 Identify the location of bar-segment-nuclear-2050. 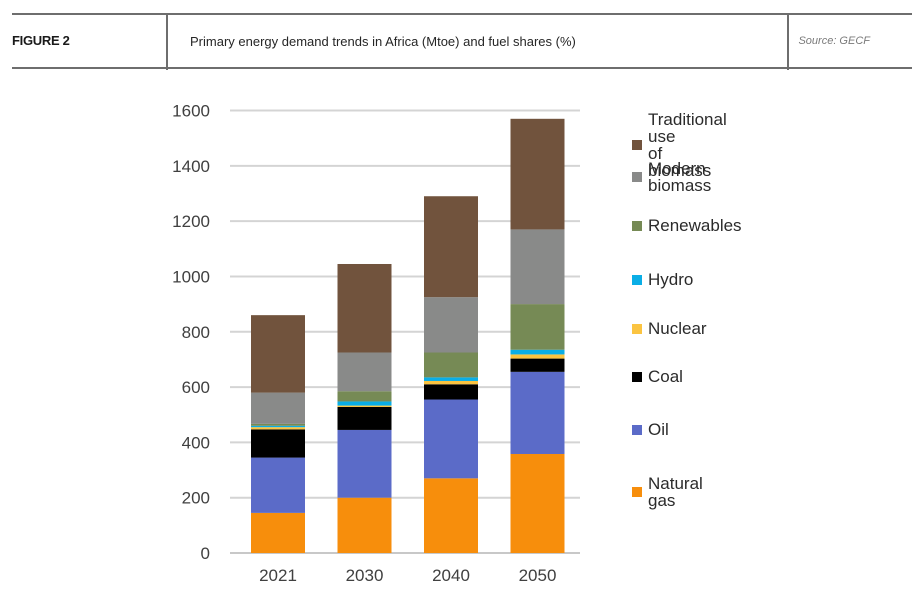
(537, 356).